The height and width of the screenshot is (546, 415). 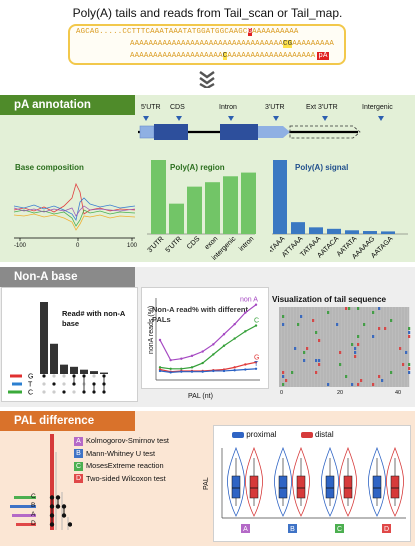 I want to click on upset-set-label: G, so click(x=30, y=377).